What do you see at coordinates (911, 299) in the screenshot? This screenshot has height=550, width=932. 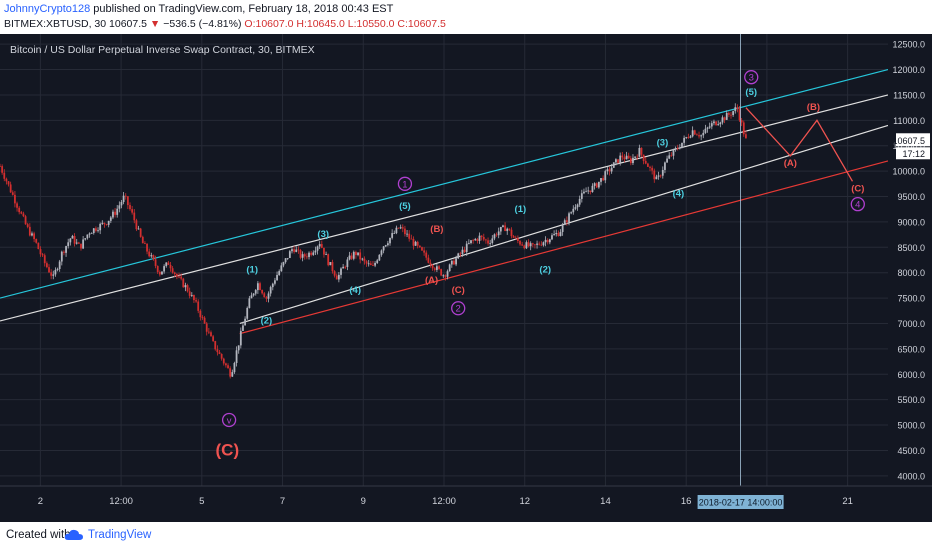 I see `price-tick-label: 7500.0` at bounding box center [911, 299].